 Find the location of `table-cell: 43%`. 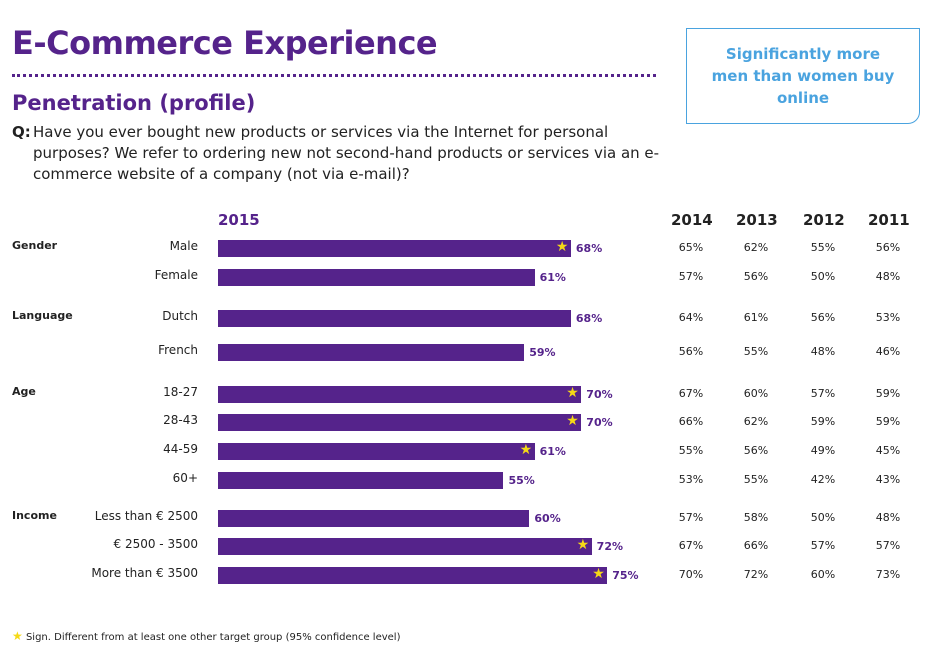

table-cell: 43% is located at coordinates (888, 479).